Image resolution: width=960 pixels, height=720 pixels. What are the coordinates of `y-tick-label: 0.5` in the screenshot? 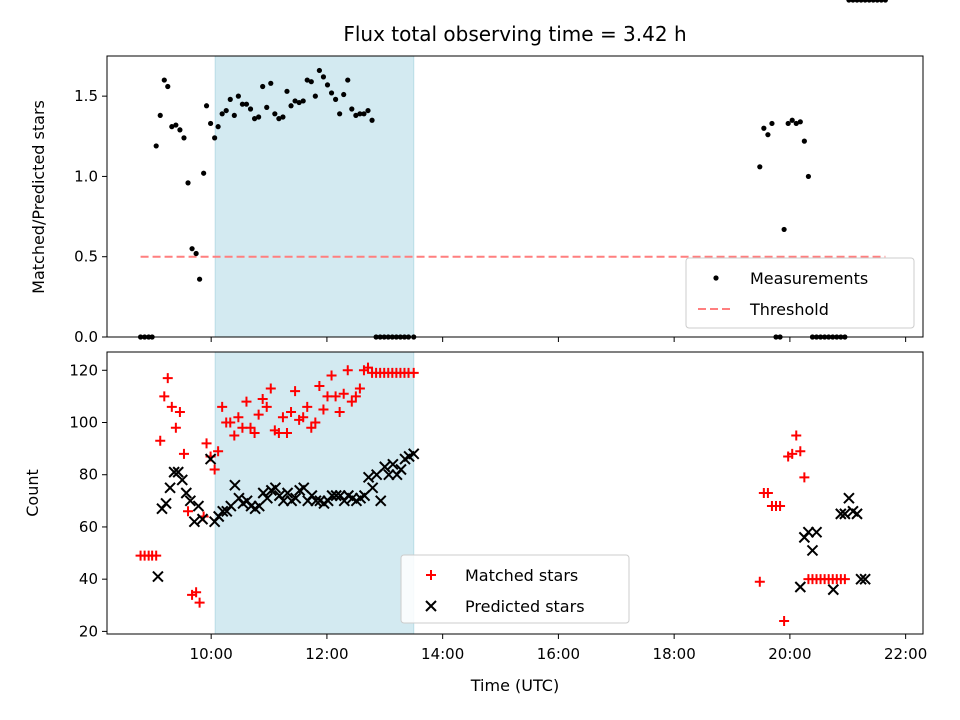 It's located at (86, 257).